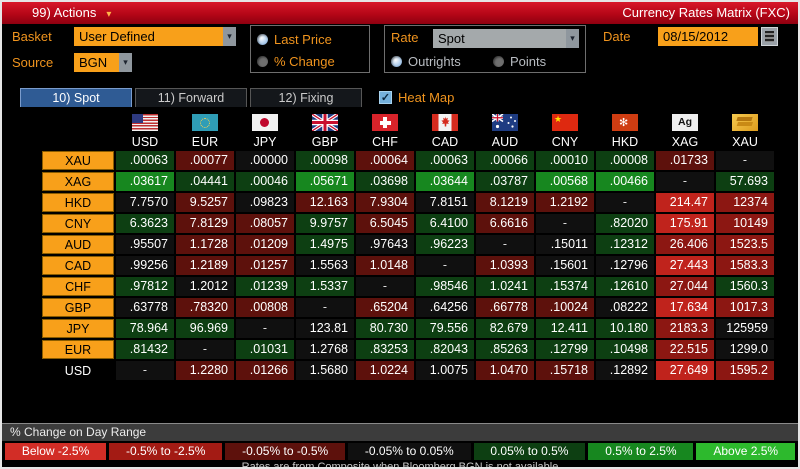 This screenshot has height=469, width=800. I want to click on tab-12-fixing: 12) Fixing, so click(306, 97).